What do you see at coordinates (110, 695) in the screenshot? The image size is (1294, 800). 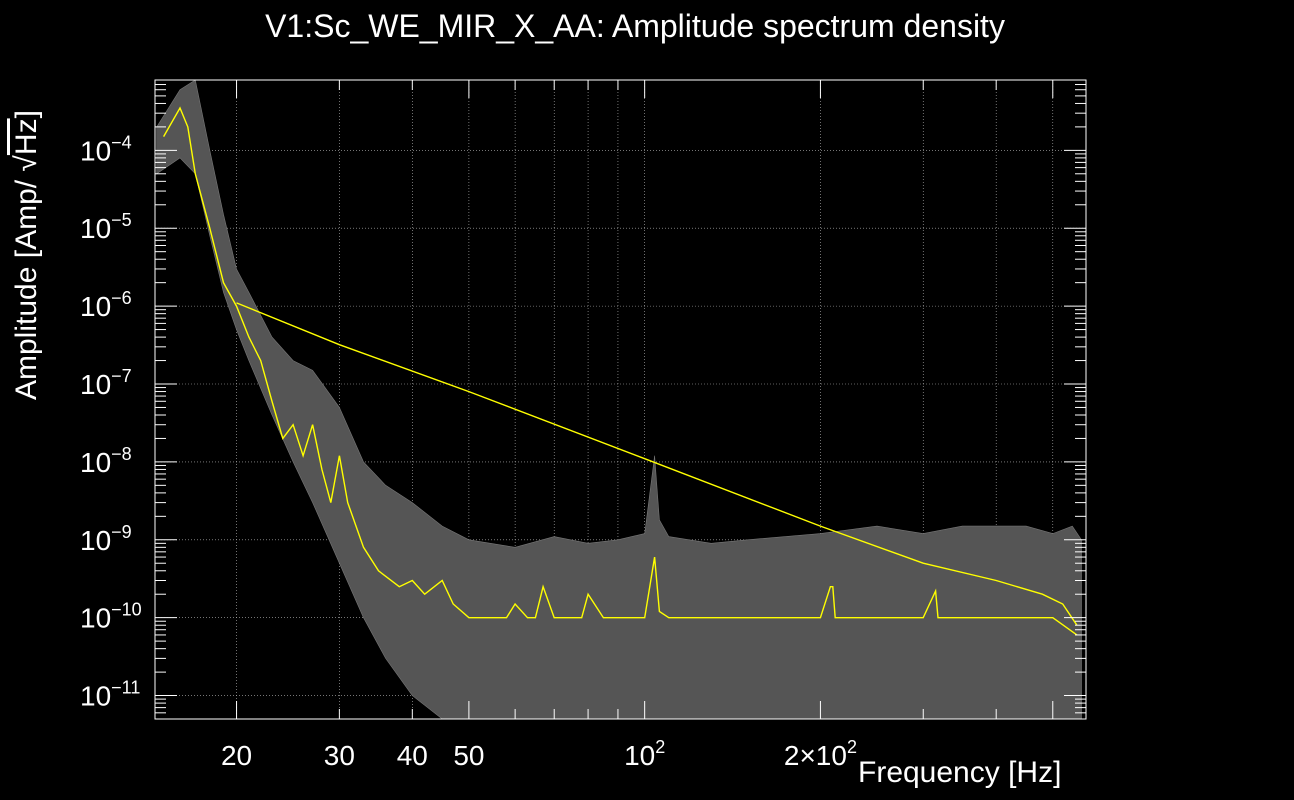 I see `y-tick-label: 10⁻¹¹` at bounding box center [110, 695].